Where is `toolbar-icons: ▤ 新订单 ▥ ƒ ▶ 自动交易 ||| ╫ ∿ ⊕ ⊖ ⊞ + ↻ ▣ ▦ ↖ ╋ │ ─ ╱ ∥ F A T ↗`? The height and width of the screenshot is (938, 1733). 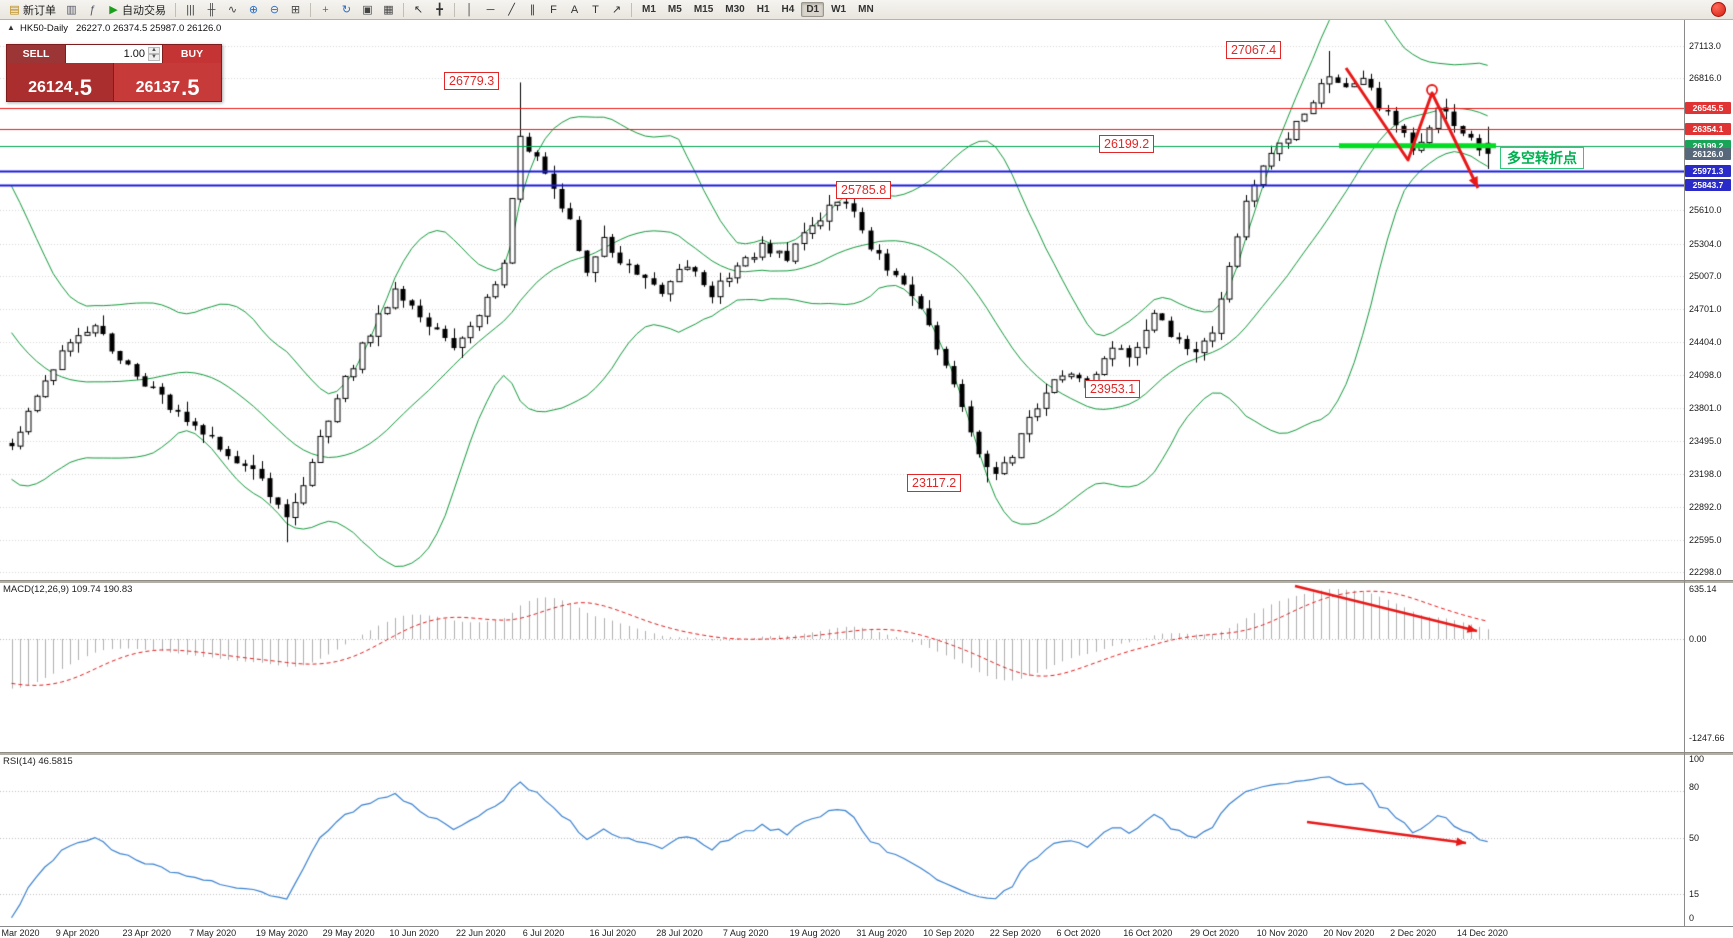 toolbar-icons: ▤ 新订单 ▥ ƒ ▶ 自动交易 ||| ╫ ∿ ⊕ ⊖ ⊞ + ↻ ▣ ▦ ↖ ╋ │ ─ ╱ ∥ F A T ↗ is located at coordinates (315, 10).